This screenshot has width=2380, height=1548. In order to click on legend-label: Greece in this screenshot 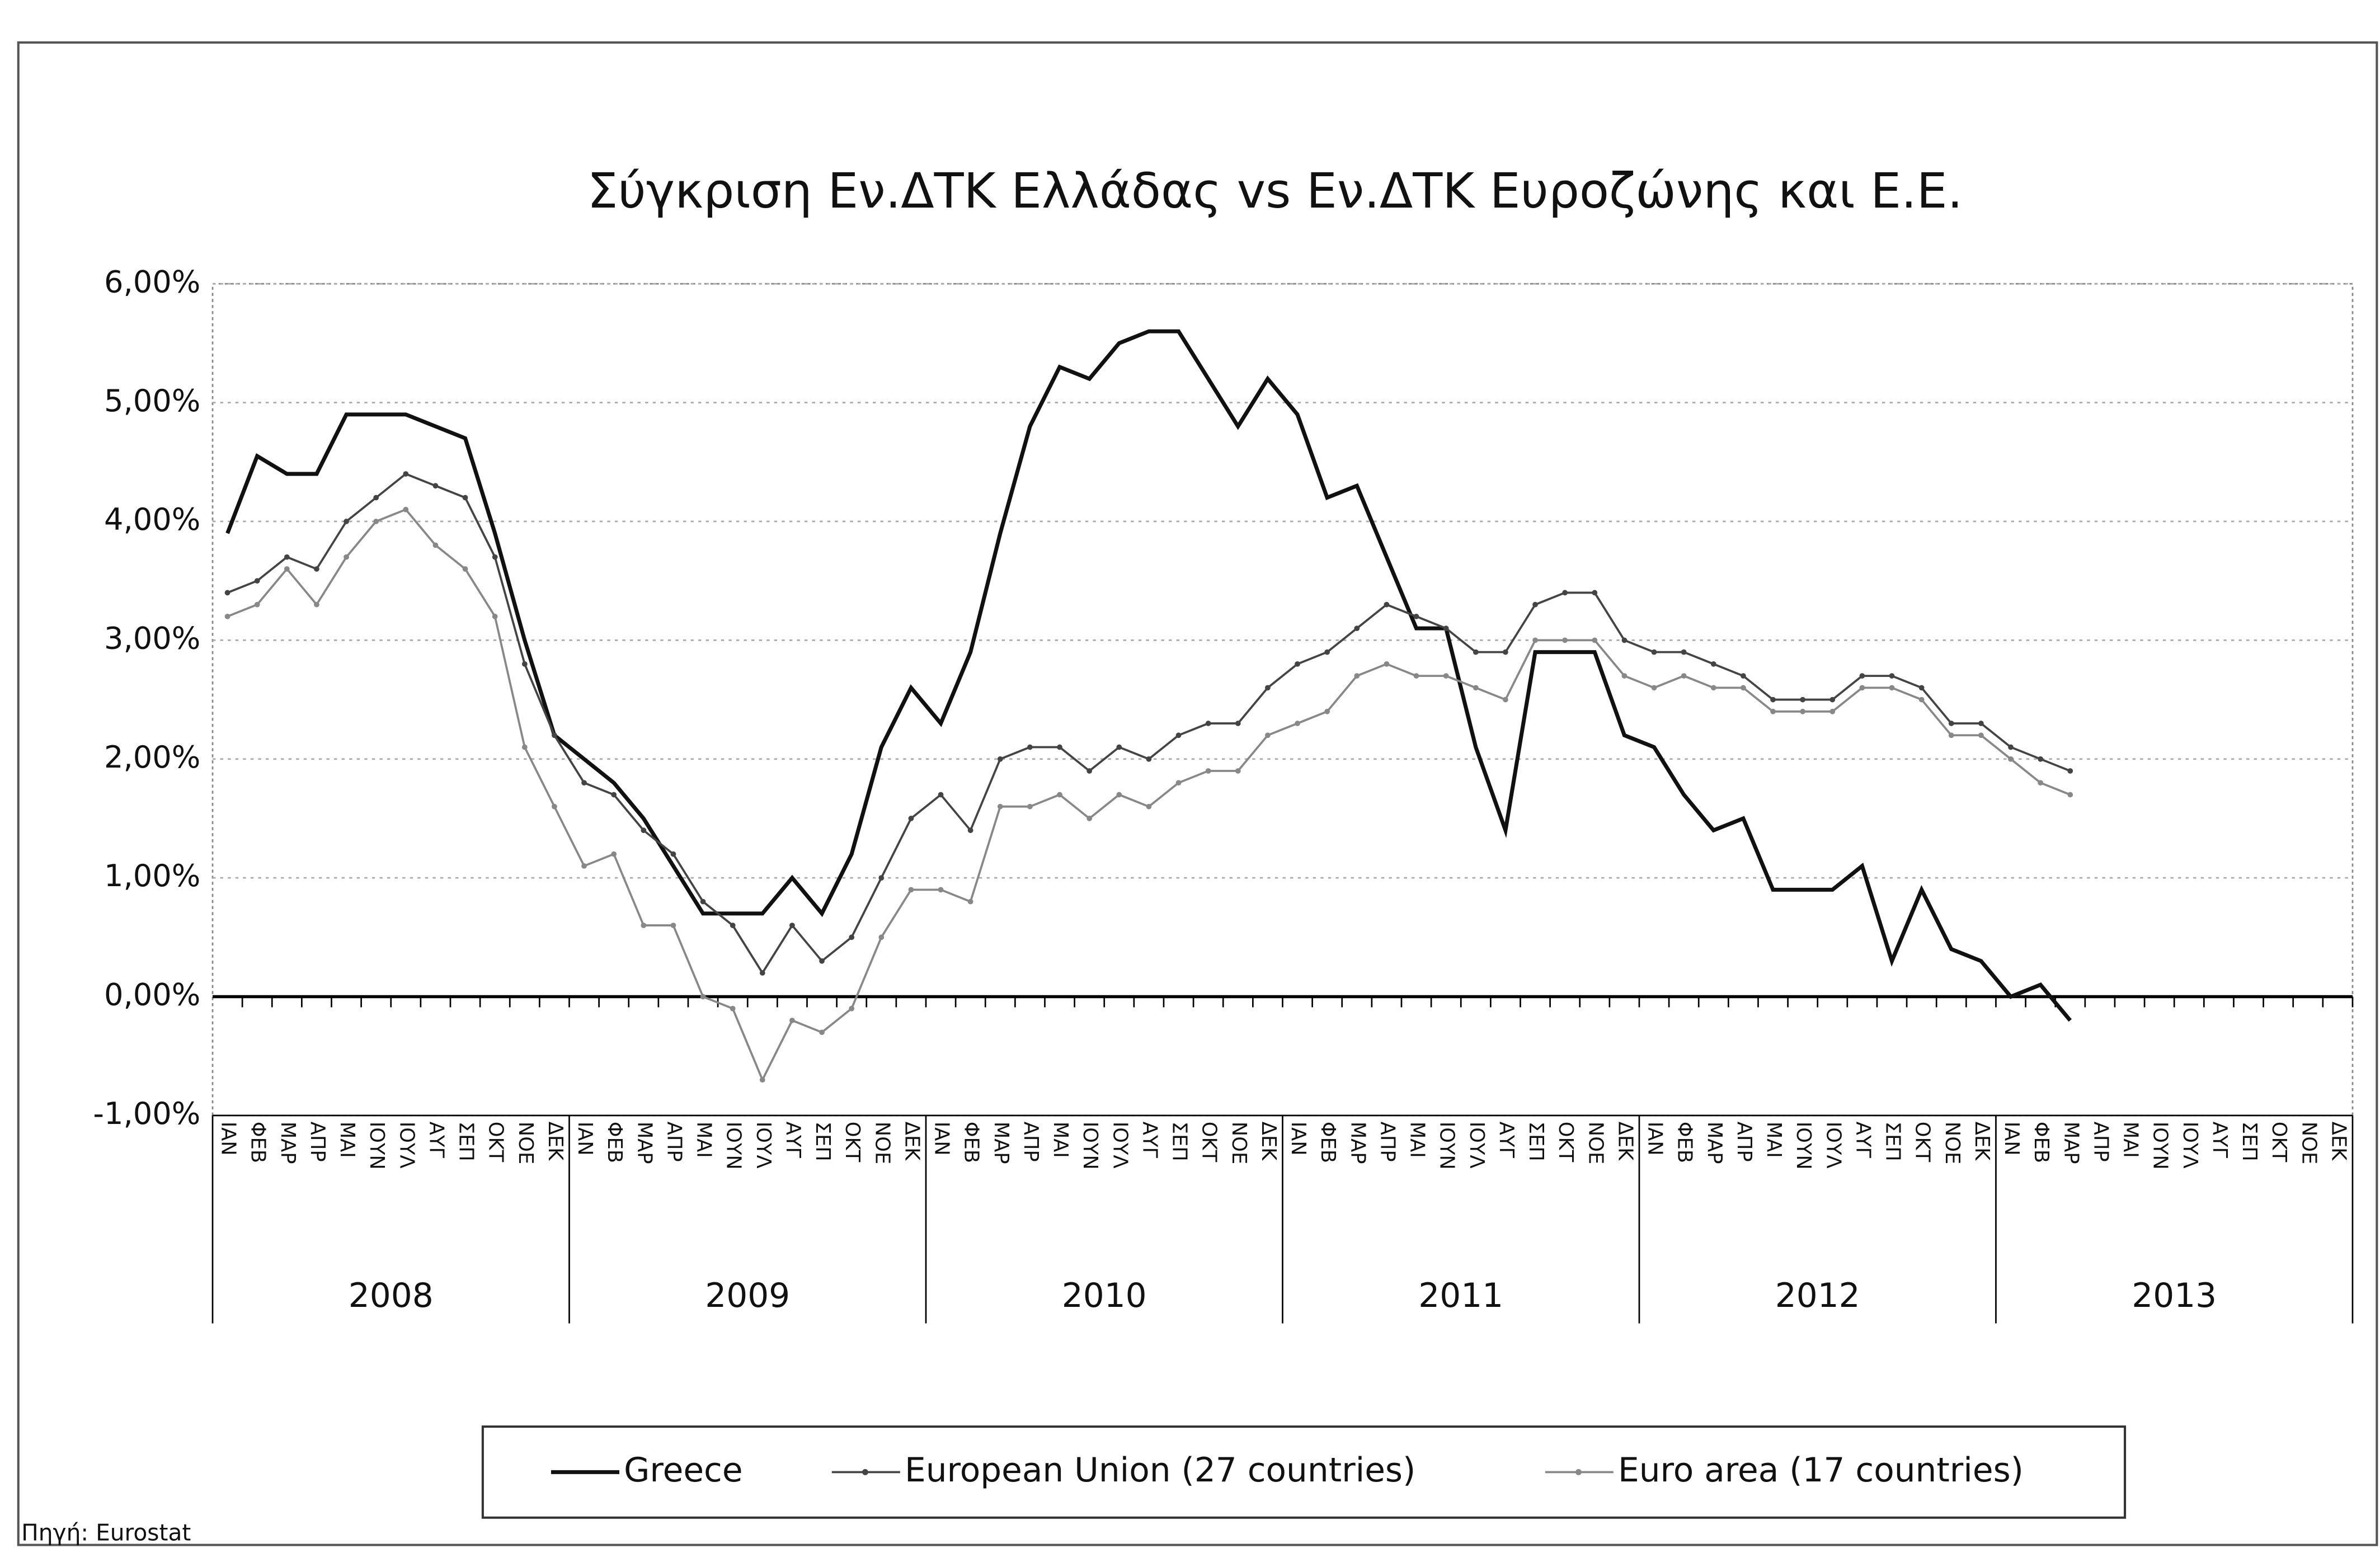, I will do `click(683, 1470)`.